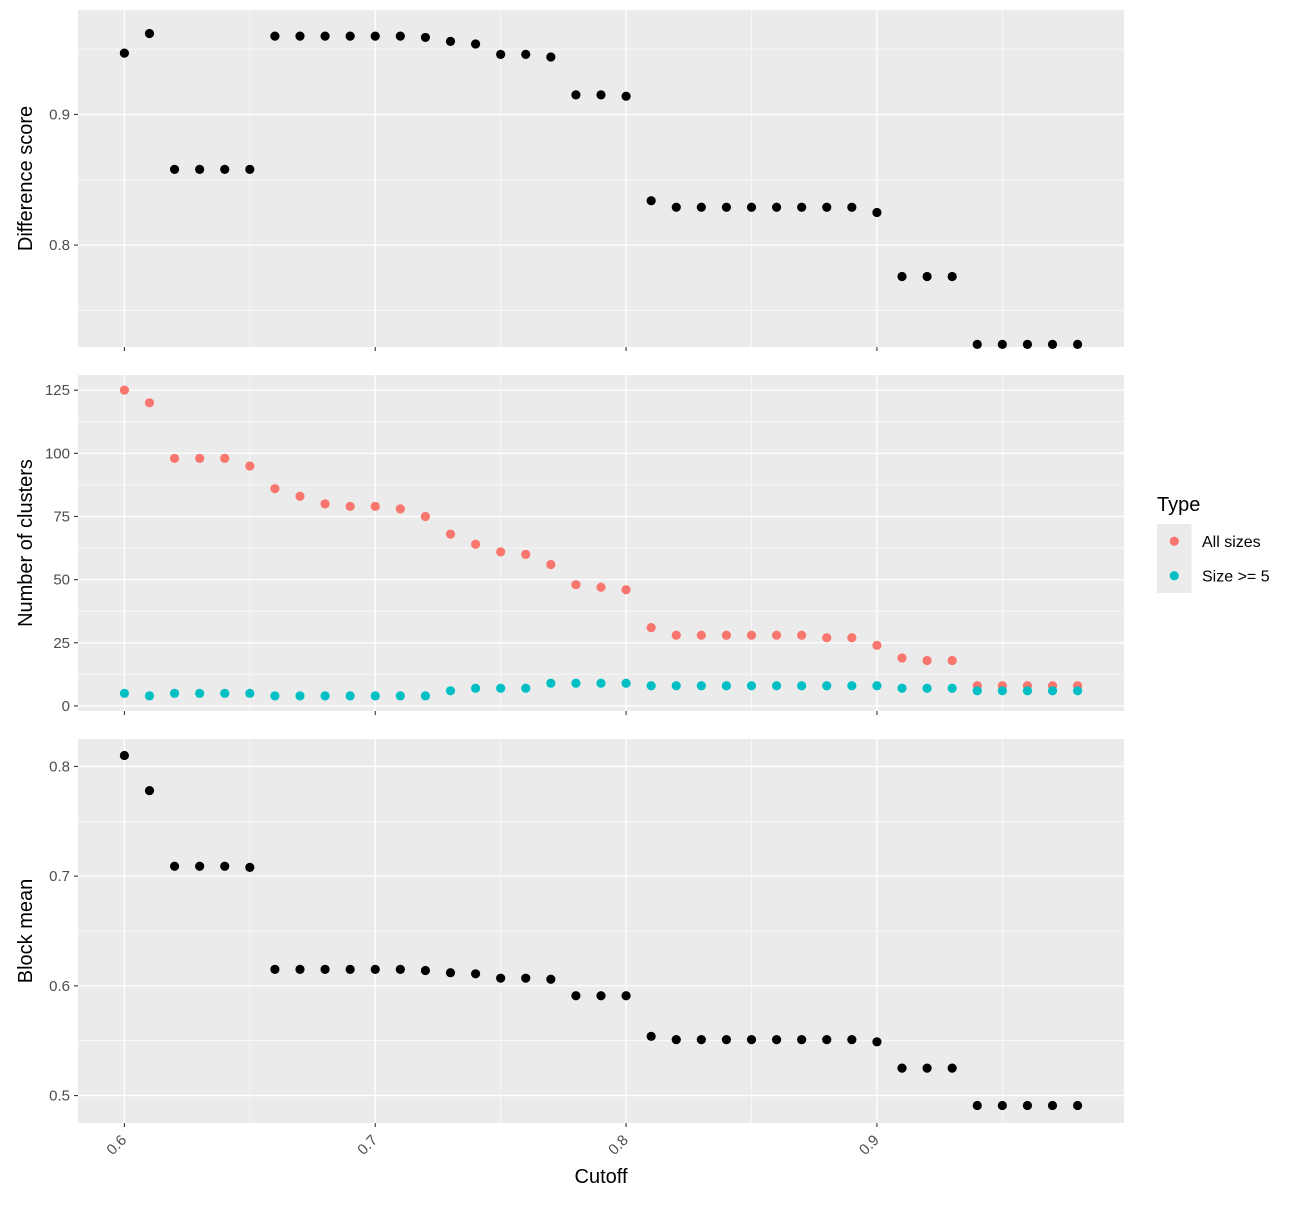 The height and width of the screenshot is (1205, 1300). I want to click on x-axis-title: Cutoff, so click(601, 1177).